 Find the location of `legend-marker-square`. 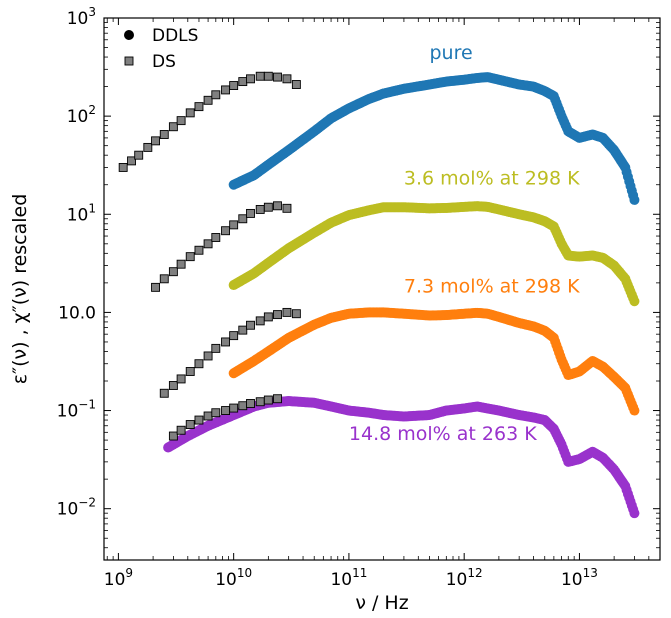

legend-marker-square is located at coordinates (129, 61).